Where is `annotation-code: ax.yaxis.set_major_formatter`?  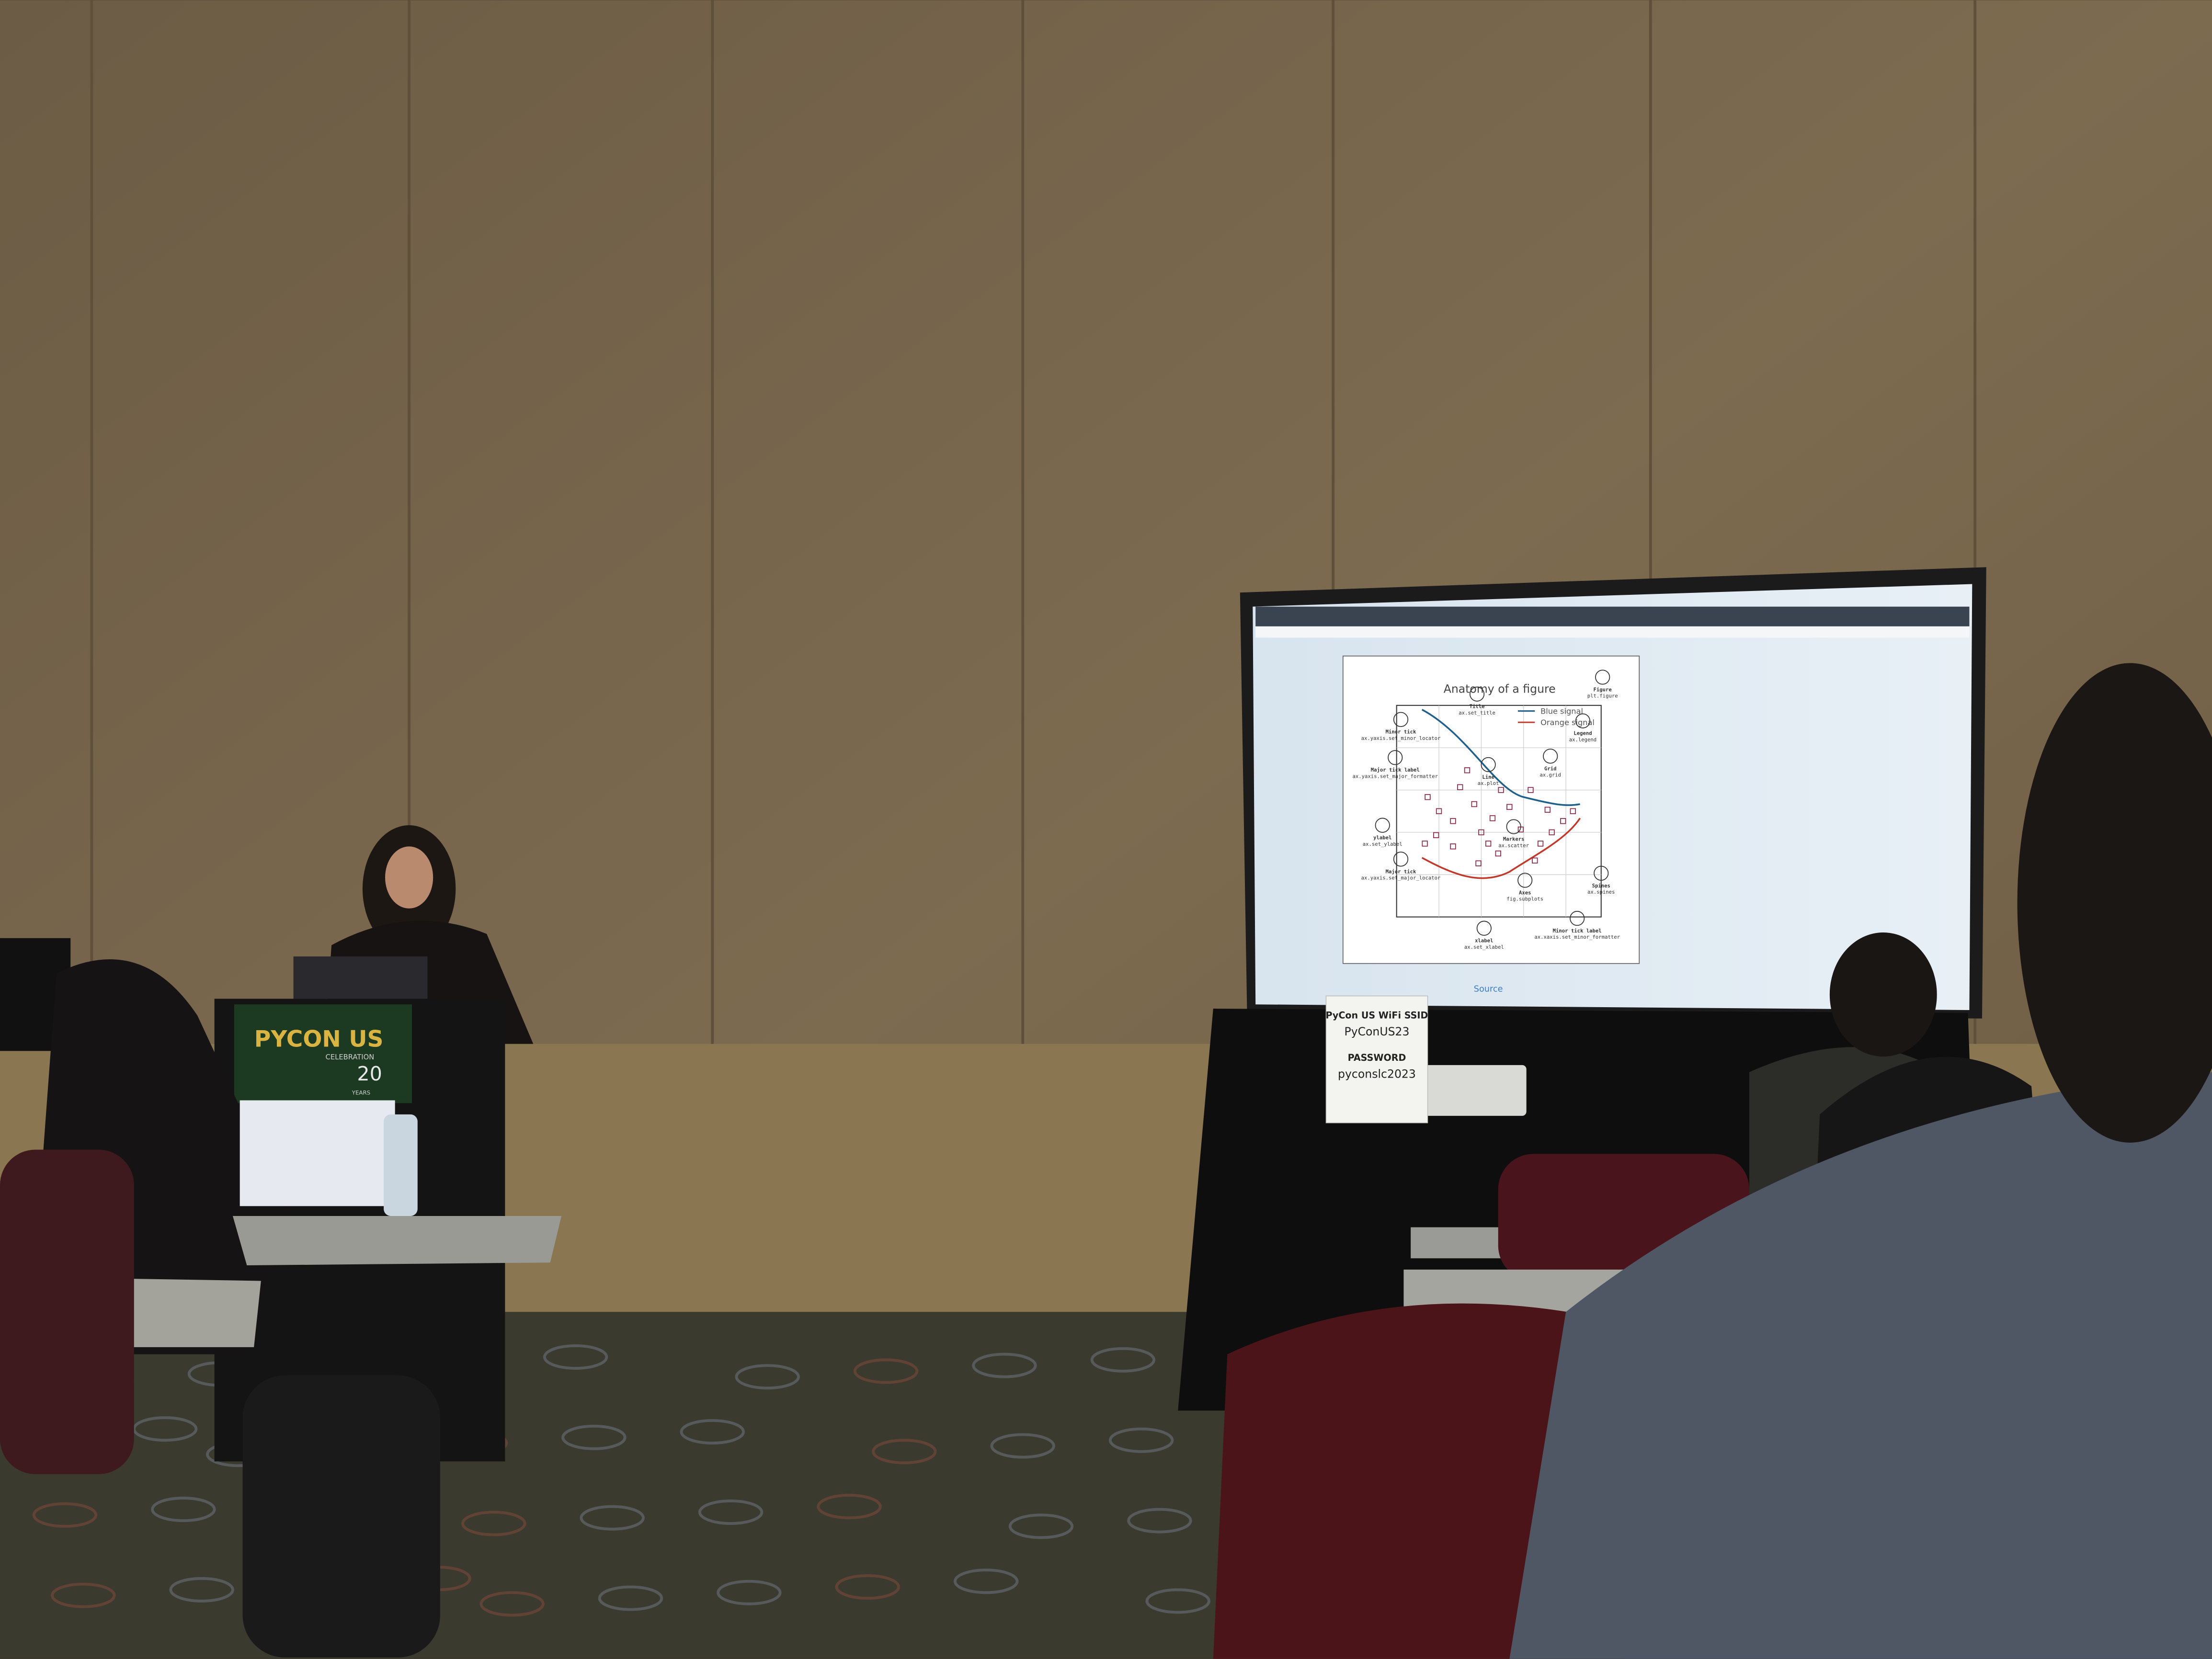
annotation-code: ax.yaxis.set_major_formatter is located at coordinates (1395, 777).